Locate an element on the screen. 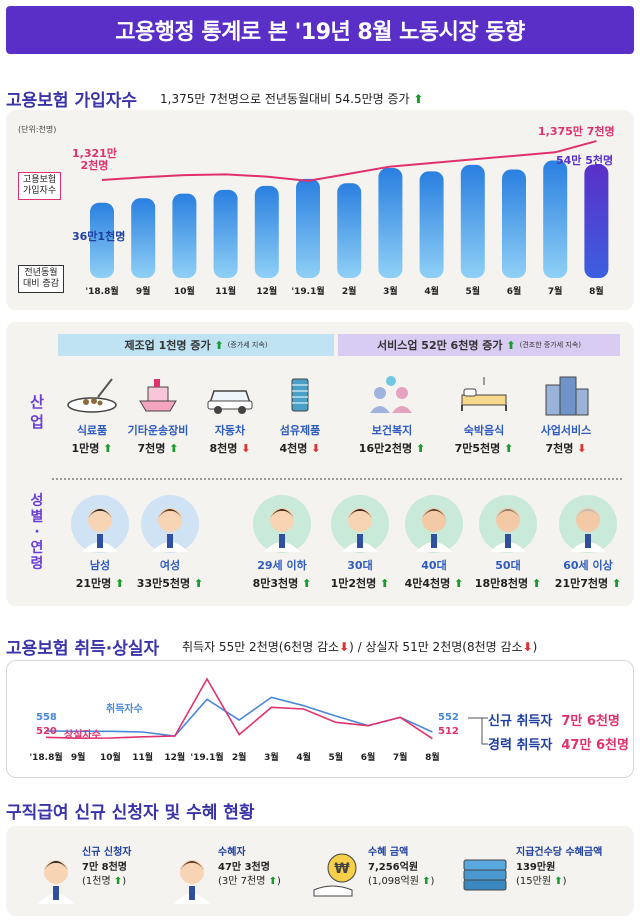  industry-value: 16만2천명 ⬆ is located at coordinates (392, 448).